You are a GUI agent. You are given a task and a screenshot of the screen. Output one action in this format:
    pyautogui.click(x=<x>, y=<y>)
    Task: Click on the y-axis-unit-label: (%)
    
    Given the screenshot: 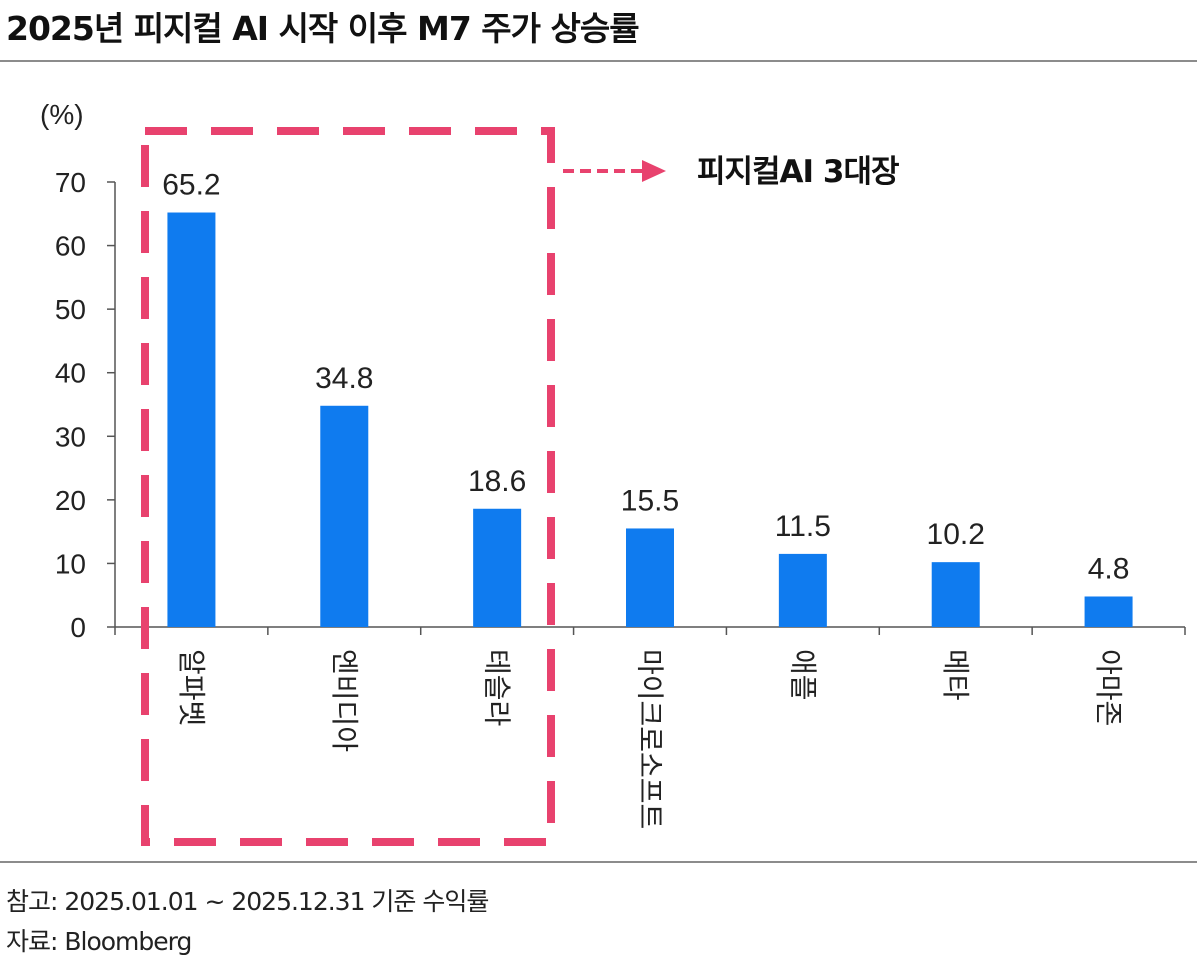 What is the action you would take?
    pyautogui.click(x=62, y=114)
    